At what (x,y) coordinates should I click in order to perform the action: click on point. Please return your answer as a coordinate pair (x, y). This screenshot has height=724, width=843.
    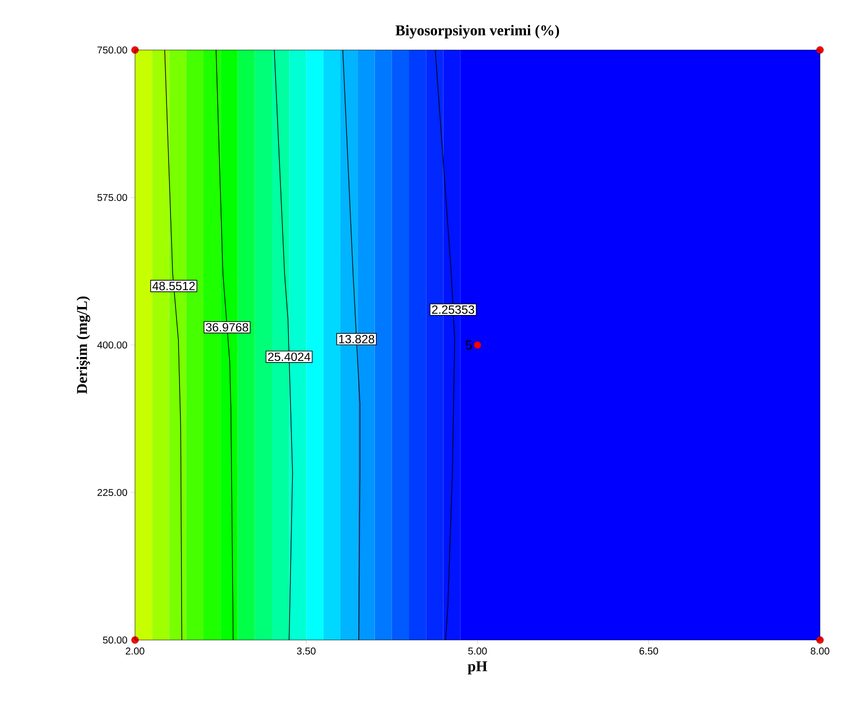
    Looking at the image, I should click on (478, 345).